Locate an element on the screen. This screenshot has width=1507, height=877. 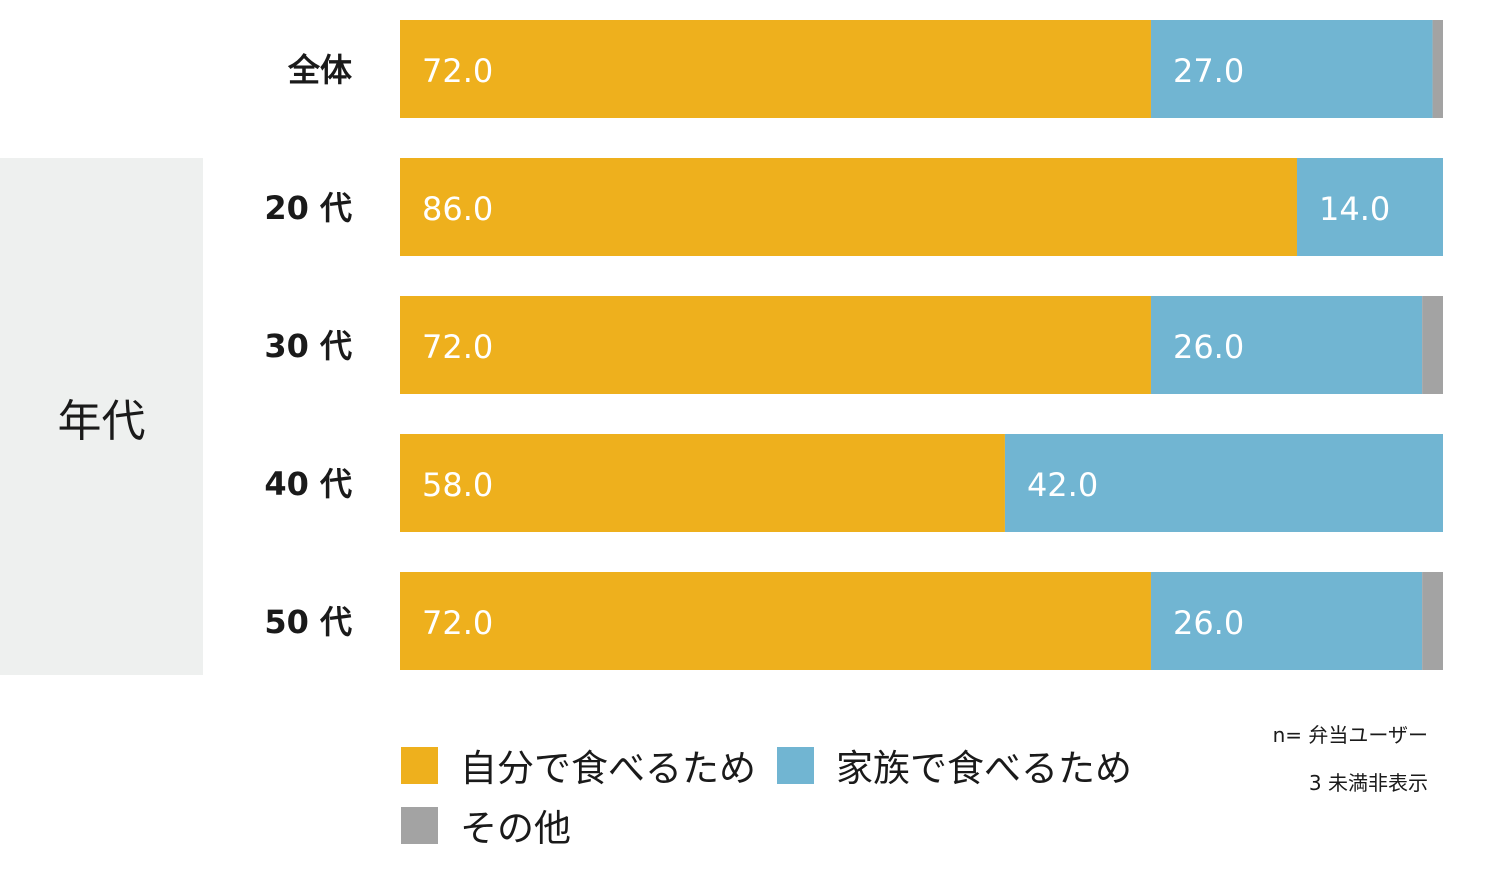
category-label: 20 代 is located at coordinates (308, 208).